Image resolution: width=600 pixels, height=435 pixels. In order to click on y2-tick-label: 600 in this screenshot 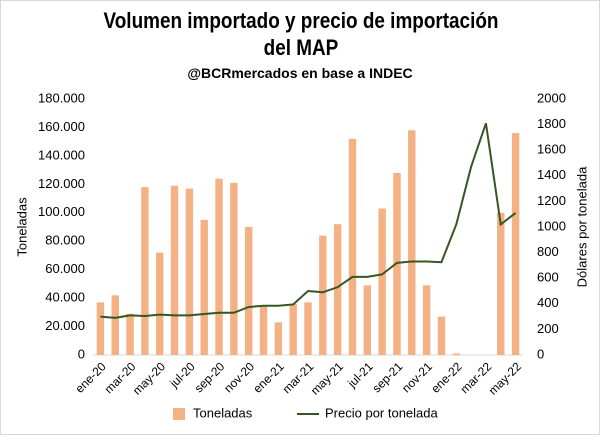, I will do `click(548, 277)`.